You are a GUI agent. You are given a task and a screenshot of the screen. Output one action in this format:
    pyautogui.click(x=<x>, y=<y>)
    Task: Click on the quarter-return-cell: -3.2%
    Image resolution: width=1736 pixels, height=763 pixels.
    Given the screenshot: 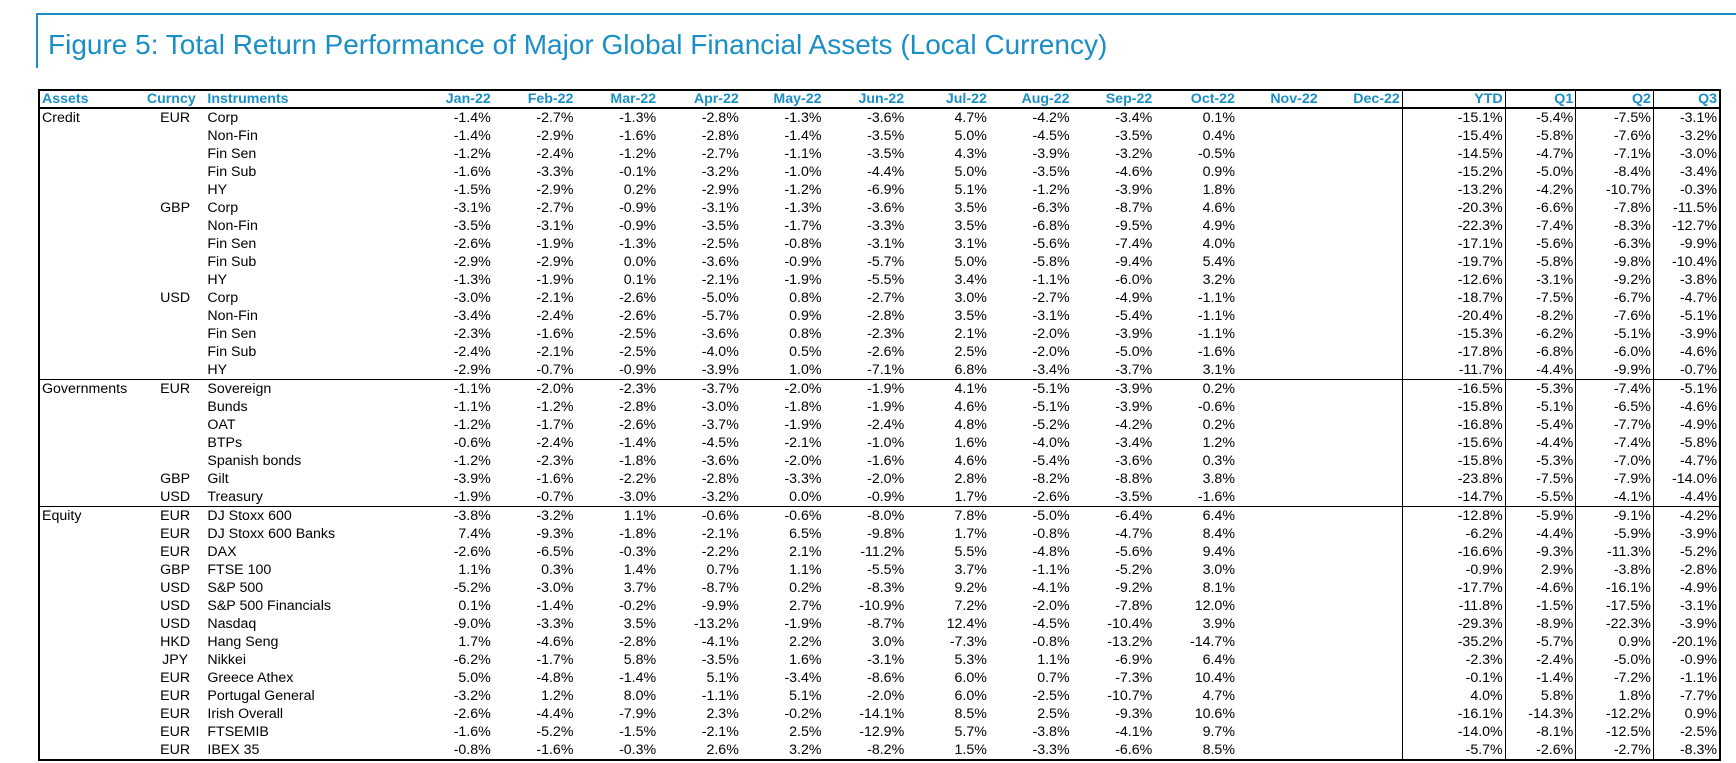 What is the action you would take?
    pyautogui.click(x=1686, y=136)
    